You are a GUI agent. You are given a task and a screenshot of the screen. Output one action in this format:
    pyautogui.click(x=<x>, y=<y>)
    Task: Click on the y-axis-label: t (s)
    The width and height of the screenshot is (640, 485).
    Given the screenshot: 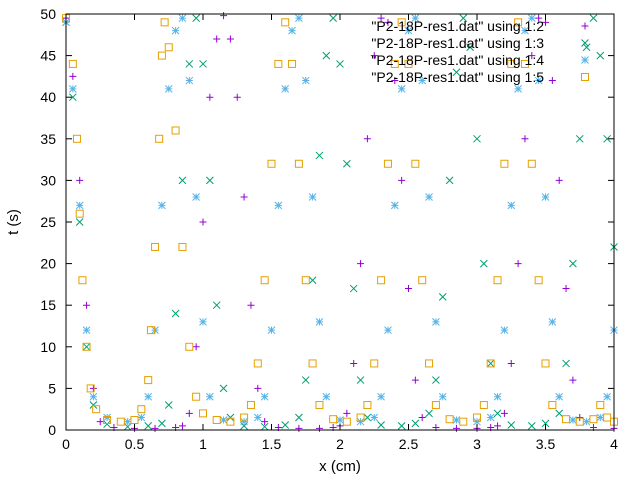 What is the action you would take?
    pyautogui.click(x=13, y=222)
    